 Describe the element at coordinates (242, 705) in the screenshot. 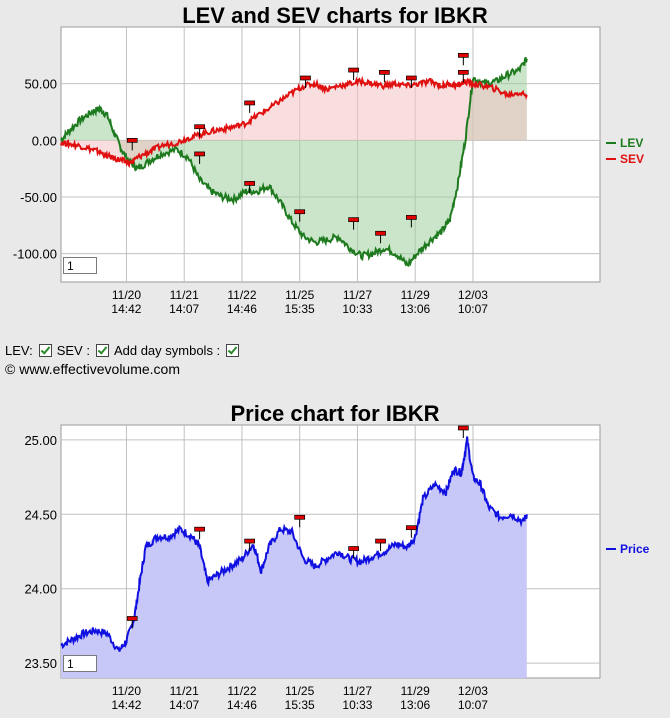

I see `price-x-tick-time: 14:46` at that location.